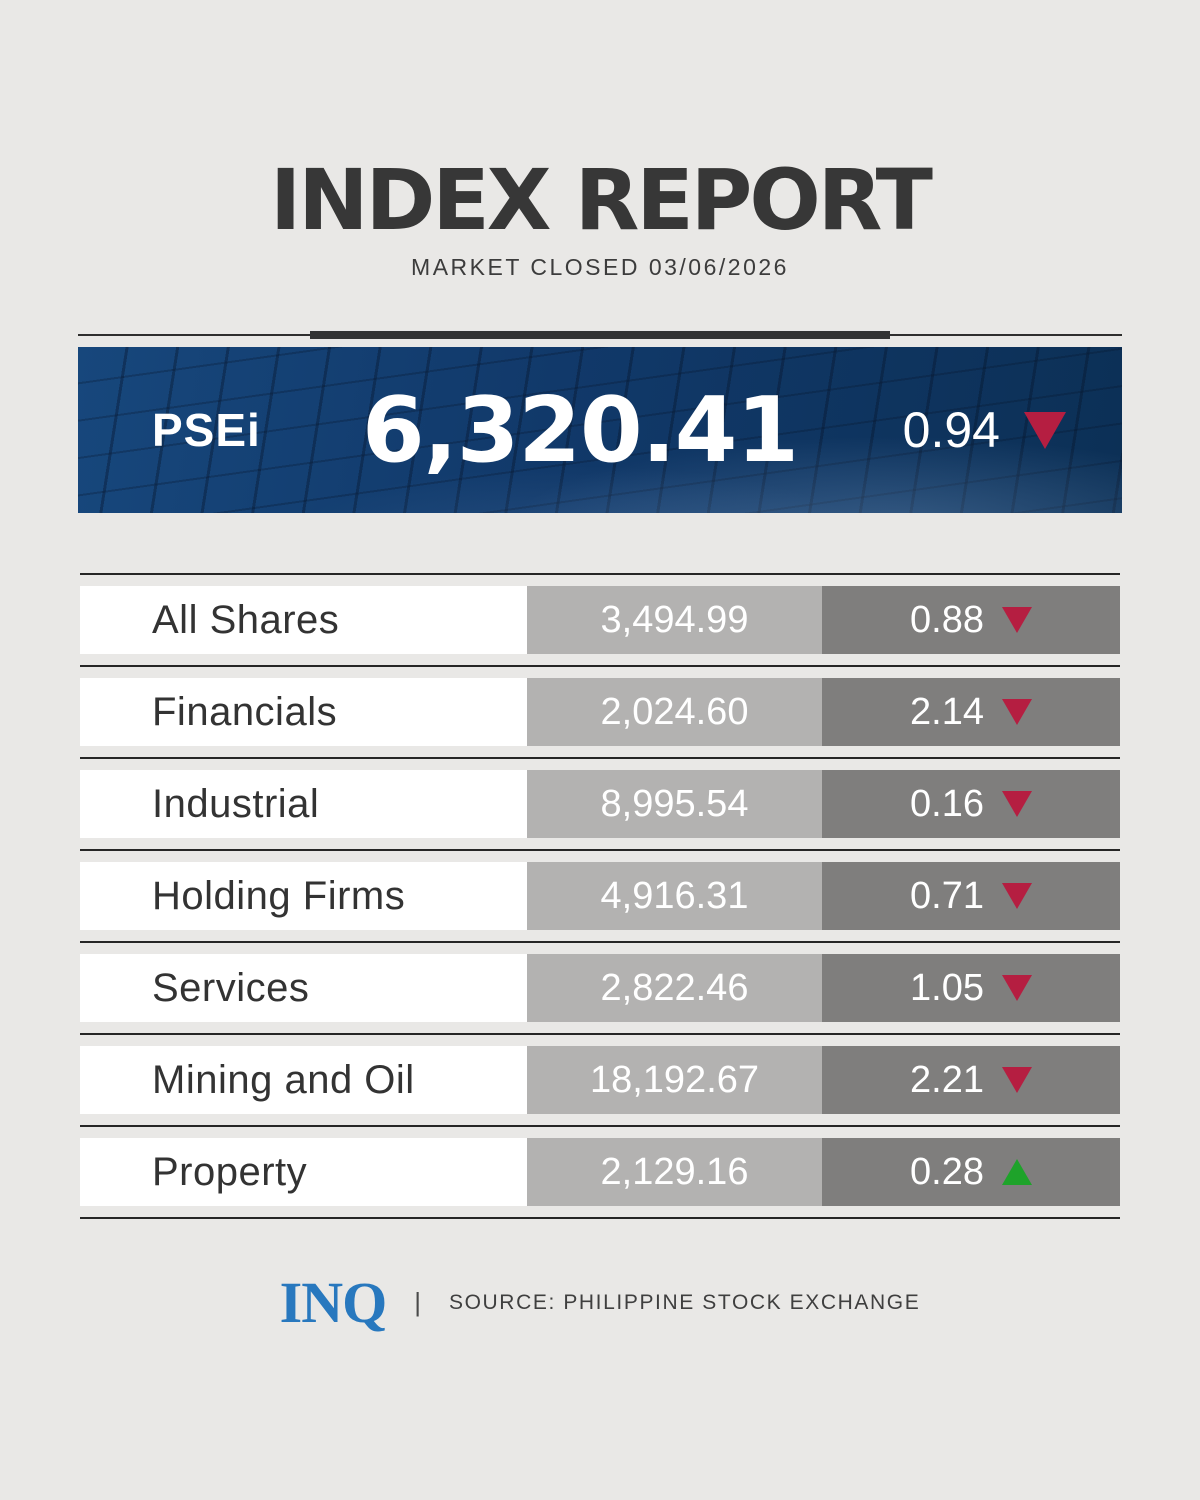 The height and width of the screenshot is (1500, 1200). Describe the element at coordinates (1045, 430) in the screenshot. I see `hero-change-direction-icon` at that location.